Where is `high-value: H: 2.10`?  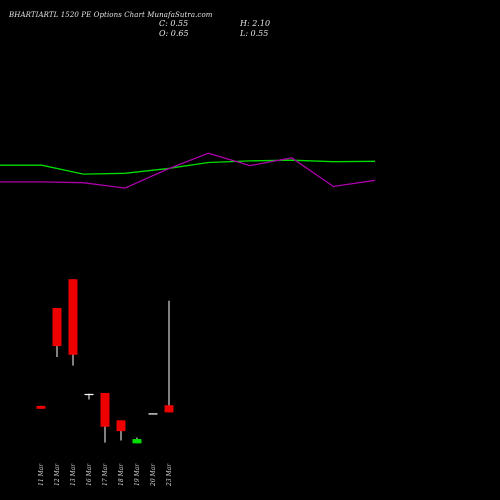 high-value: H: 2.10 is located at coordinates (255, 23).